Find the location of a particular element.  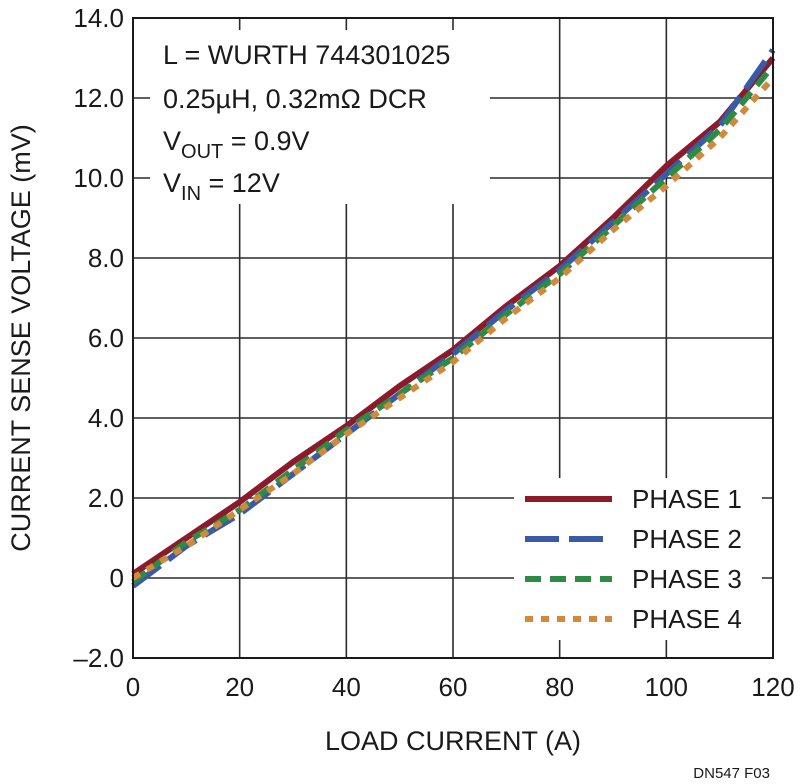

legend-label-3: PHASE 3 is located at coordinates (687, 579).